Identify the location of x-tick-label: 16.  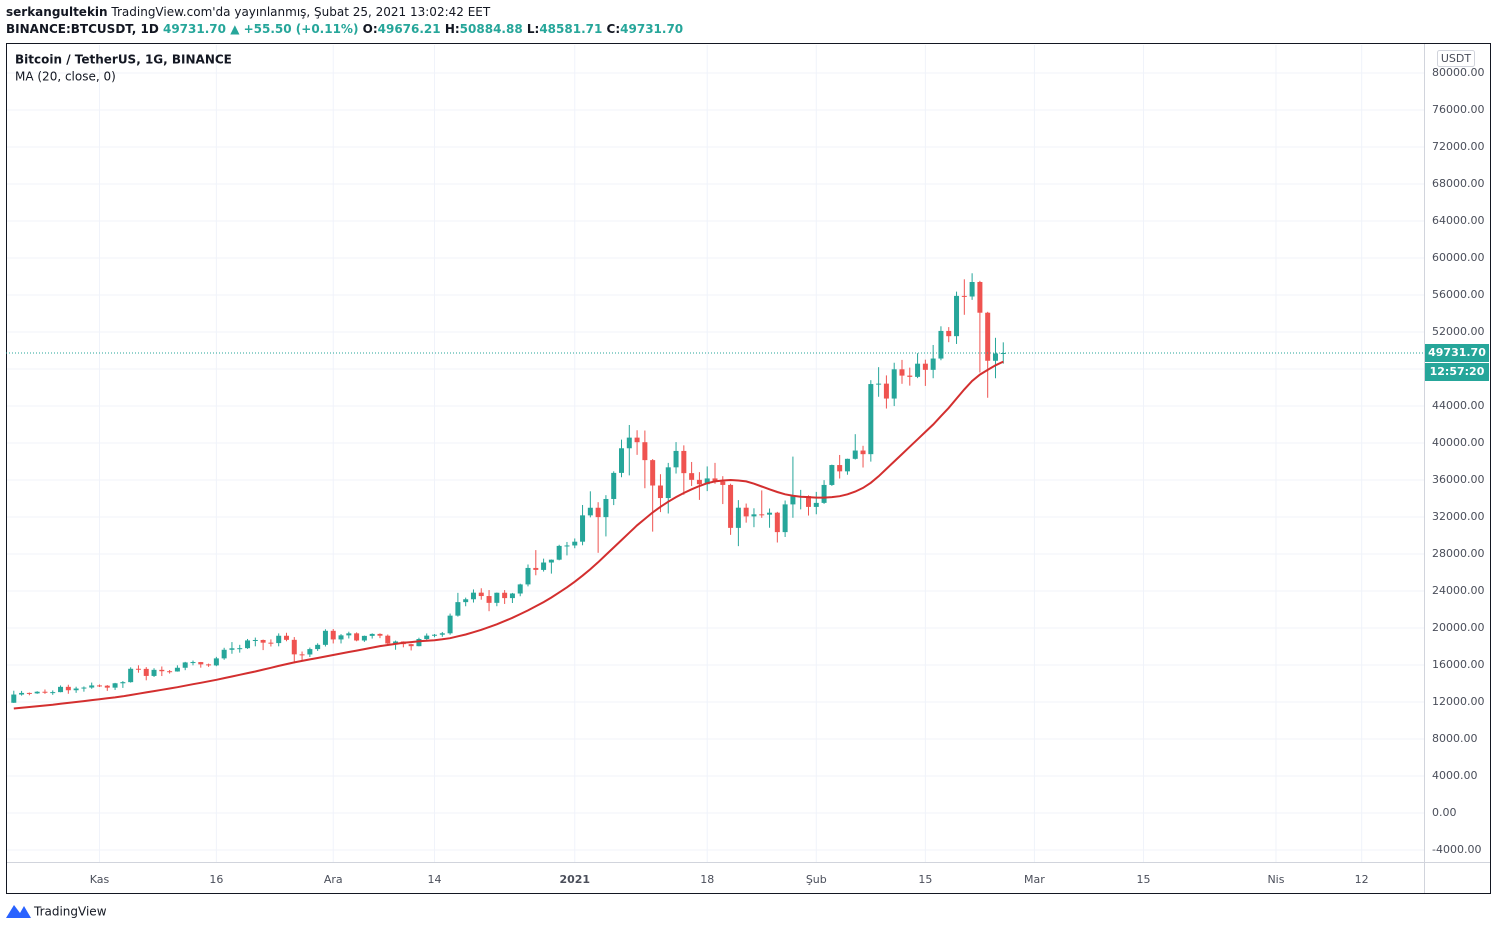
(216, 879).